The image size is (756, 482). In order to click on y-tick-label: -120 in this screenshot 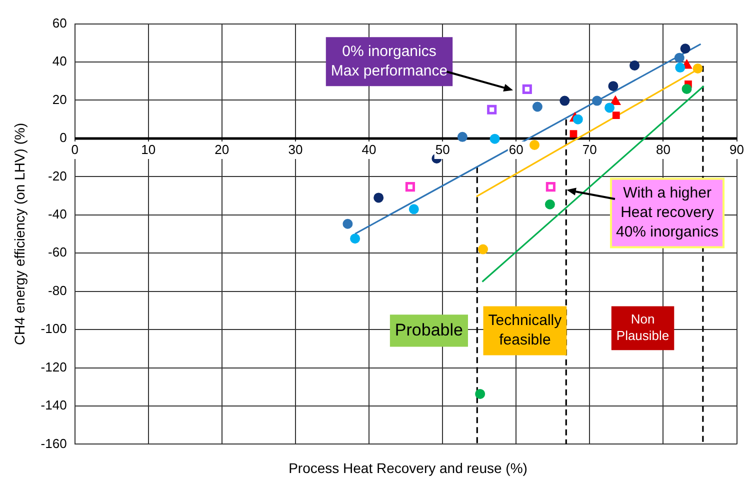, I will do `click(53, 366)`.